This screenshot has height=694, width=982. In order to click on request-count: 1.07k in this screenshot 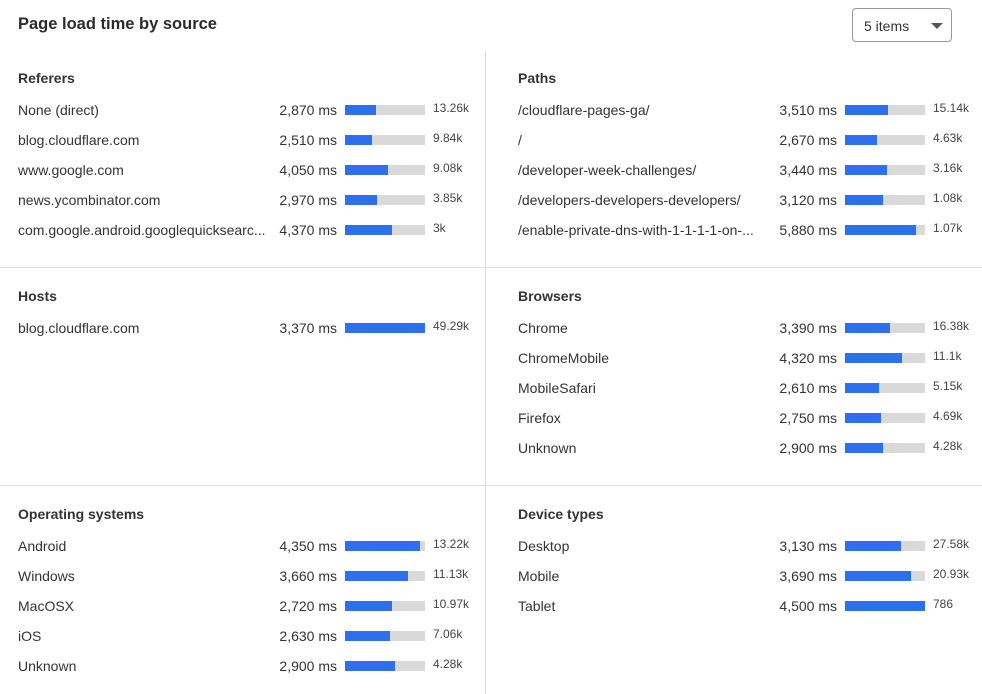, I will do `click(948, 228)`.